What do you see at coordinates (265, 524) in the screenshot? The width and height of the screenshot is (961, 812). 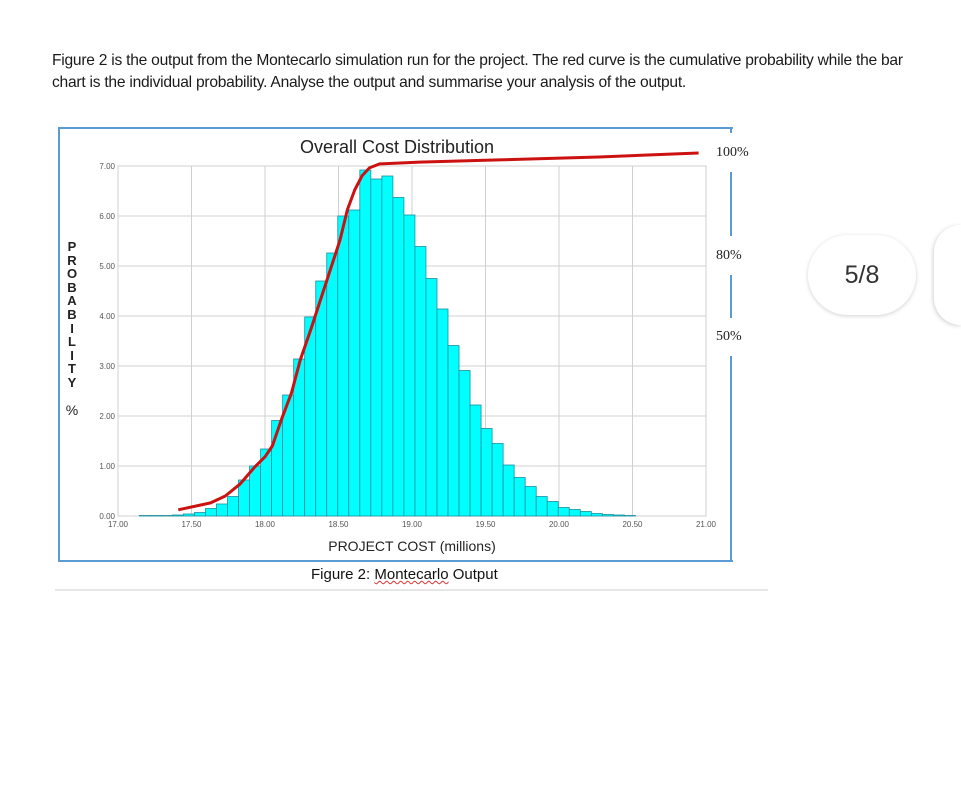 I see `x-tick-label: 18.00` at bounding box center [265, 524].